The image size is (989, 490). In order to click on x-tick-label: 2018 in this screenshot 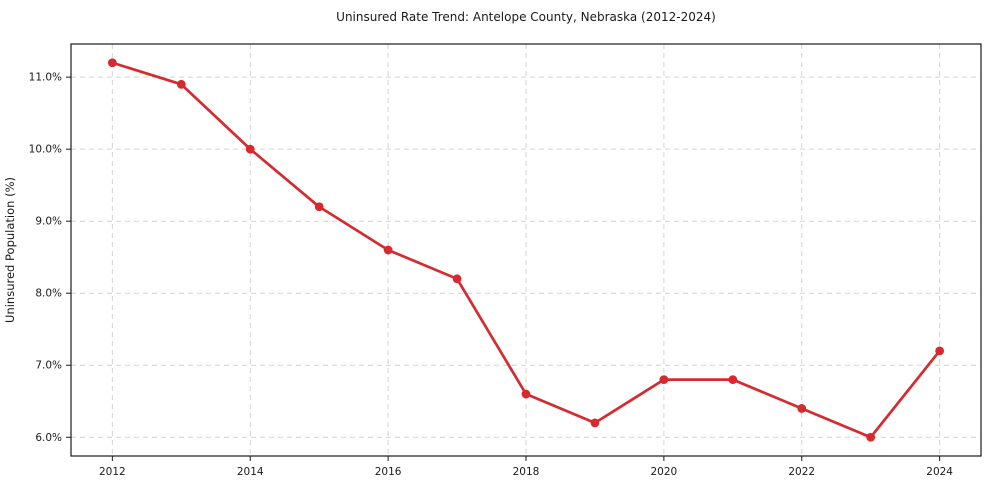, I will do `click(526, 472)`.